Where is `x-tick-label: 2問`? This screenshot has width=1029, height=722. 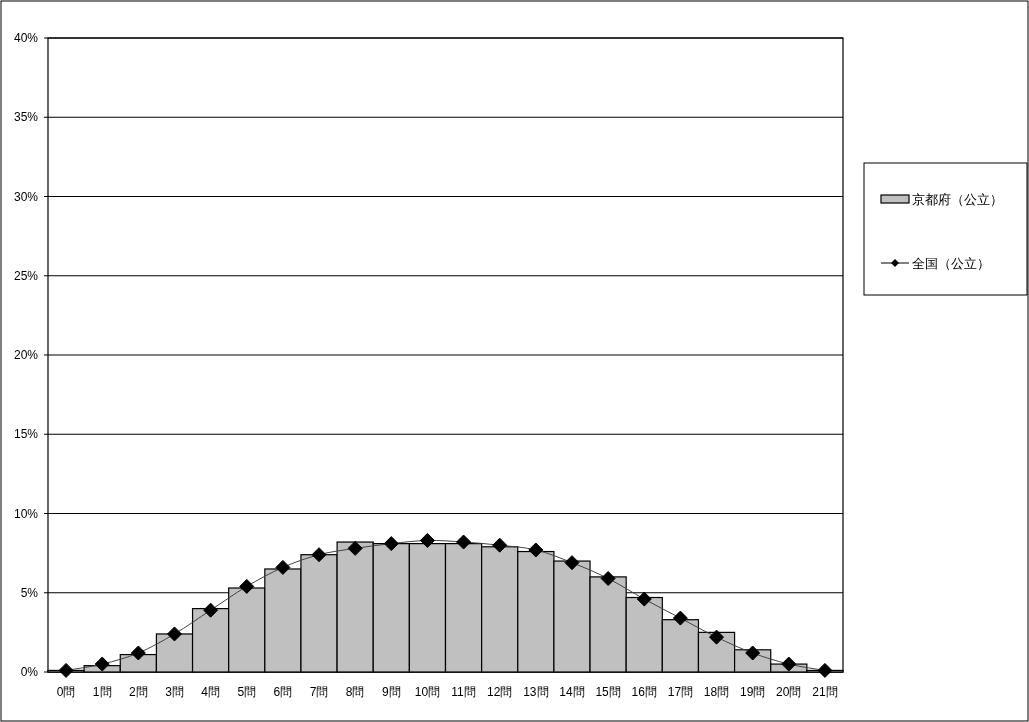
x-tick-label: 2問 is located at coordinates (138, 692).